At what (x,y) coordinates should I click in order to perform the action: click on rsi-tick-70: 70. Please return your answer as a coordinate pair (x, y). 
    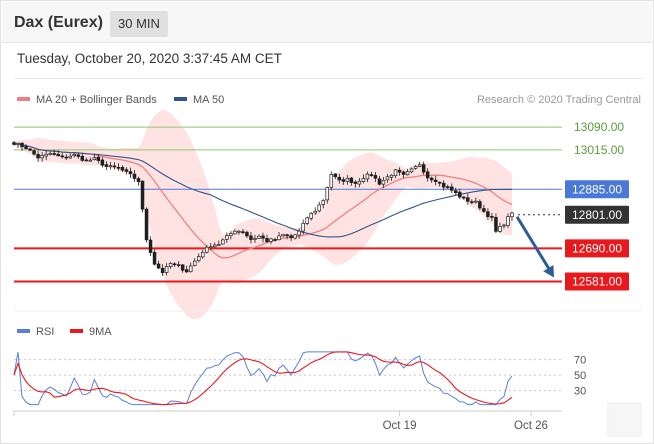
    Looking at the image, I should click on (580, 361).